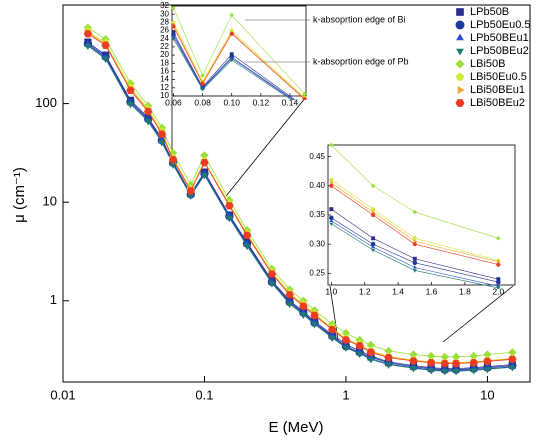 This screenshot has height=444, width=550. Describe the element at coordinates (164, 38) in the screenshot. I see `inset-y-tick-label: 24` at that location.